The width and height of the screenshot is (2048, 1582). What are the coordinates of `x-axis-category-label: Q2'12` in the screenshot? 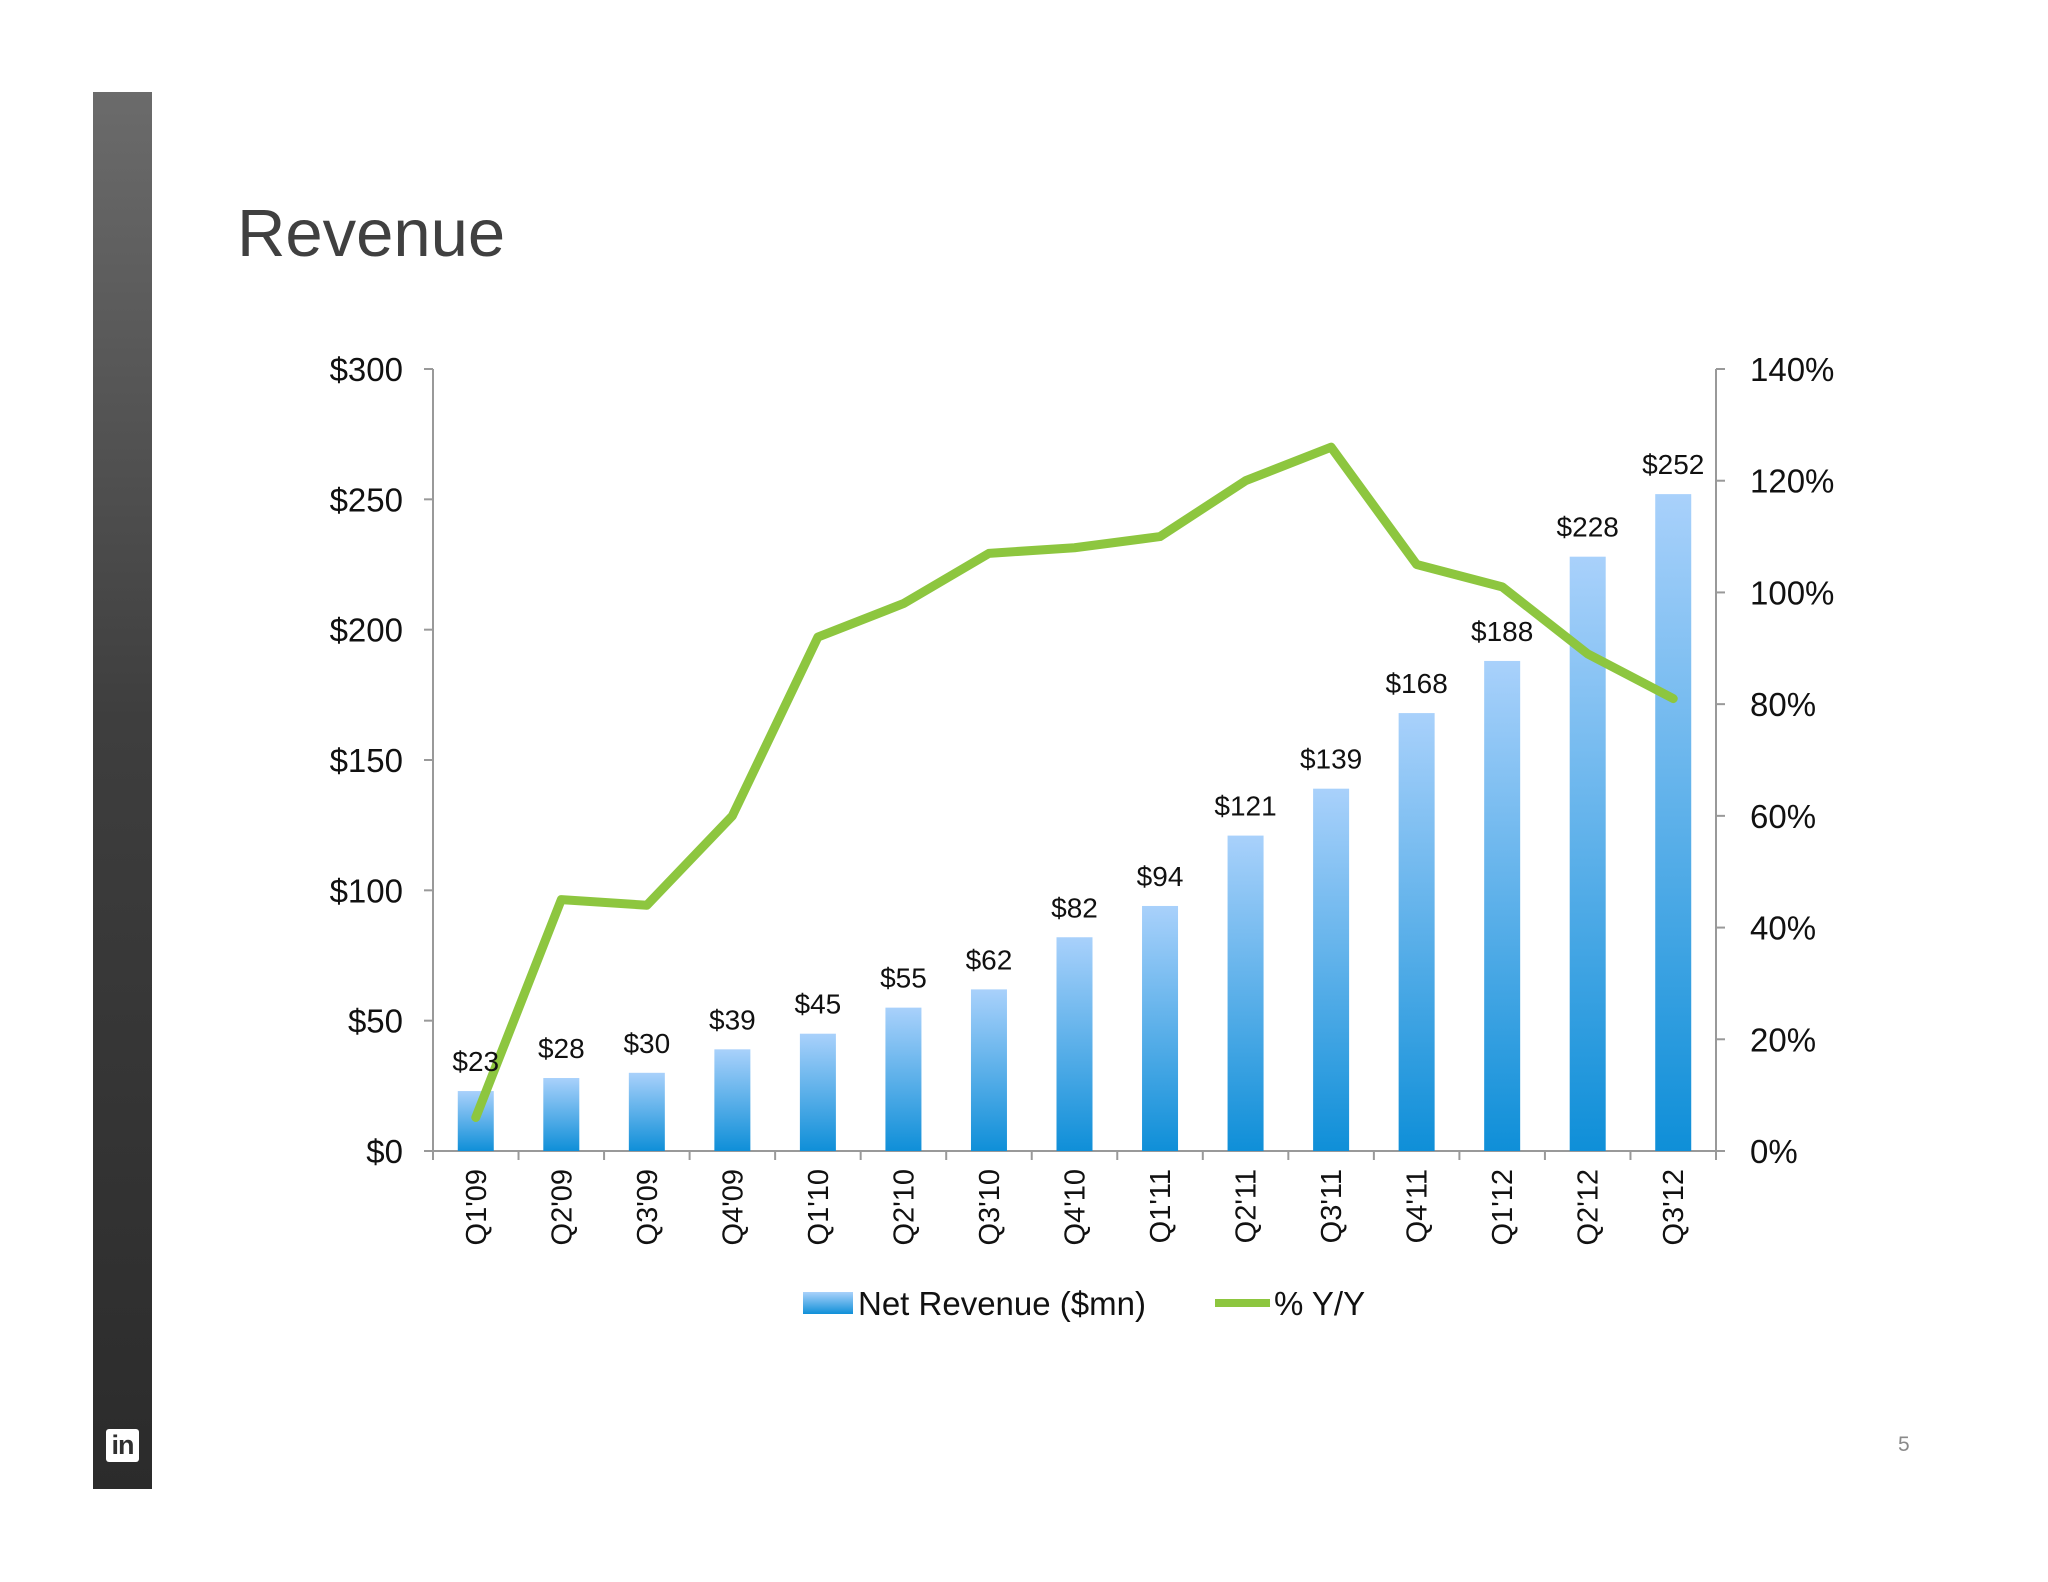 It's located at (1589, 1207).